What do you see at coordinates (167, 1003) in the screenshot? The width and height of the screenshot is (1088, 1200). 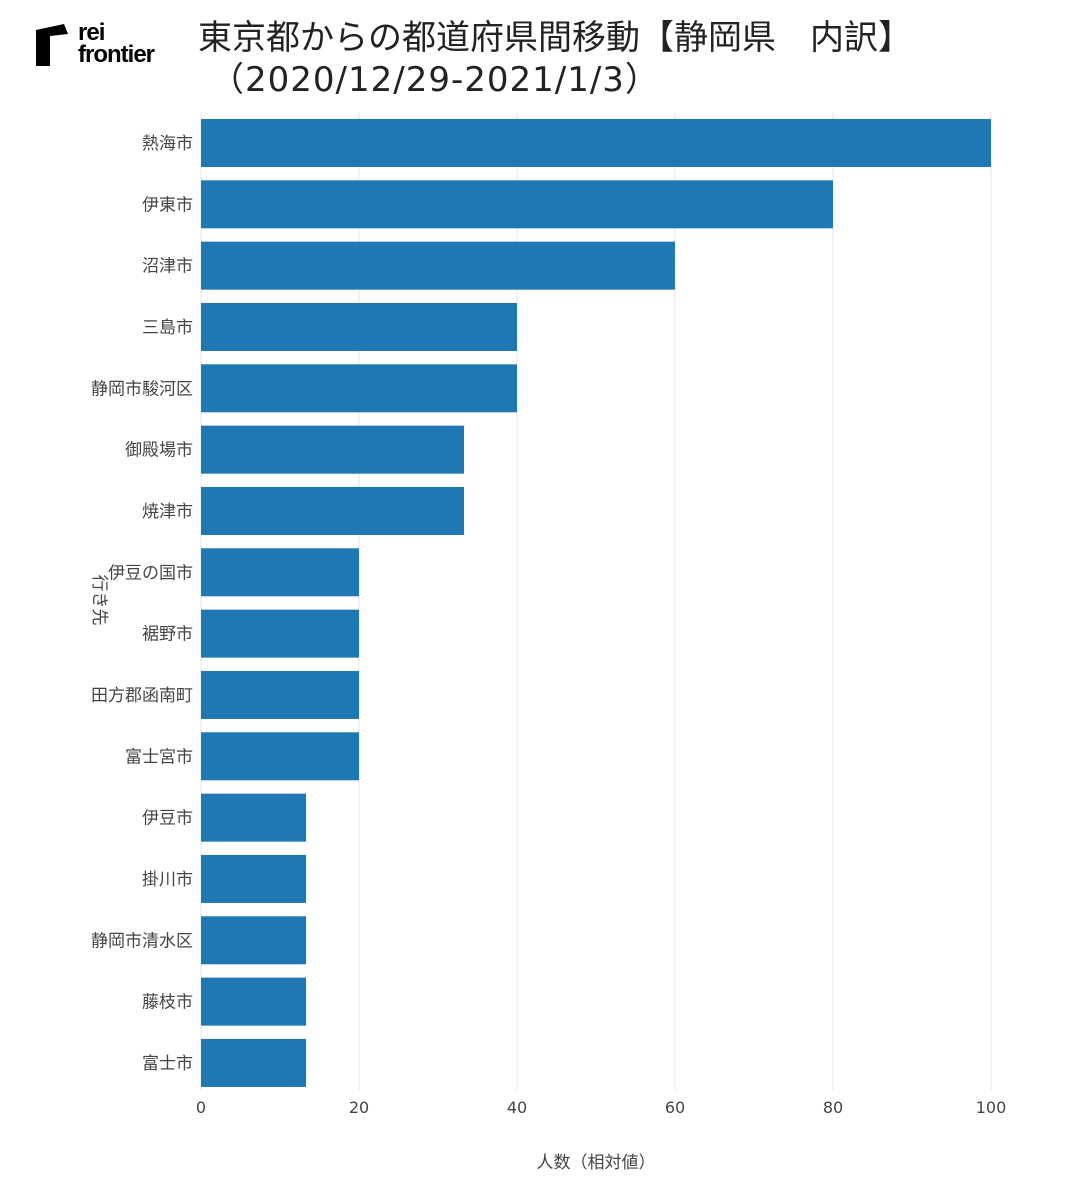 I see `y-category-label: 藤枝市` at bounding box center [167, 1003].